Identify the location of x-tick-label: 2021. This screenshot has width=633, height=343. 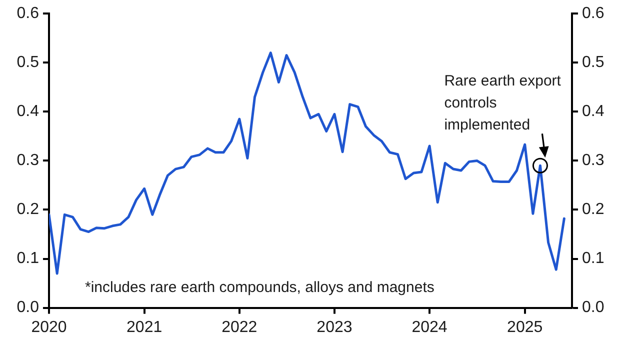
(144, 327).